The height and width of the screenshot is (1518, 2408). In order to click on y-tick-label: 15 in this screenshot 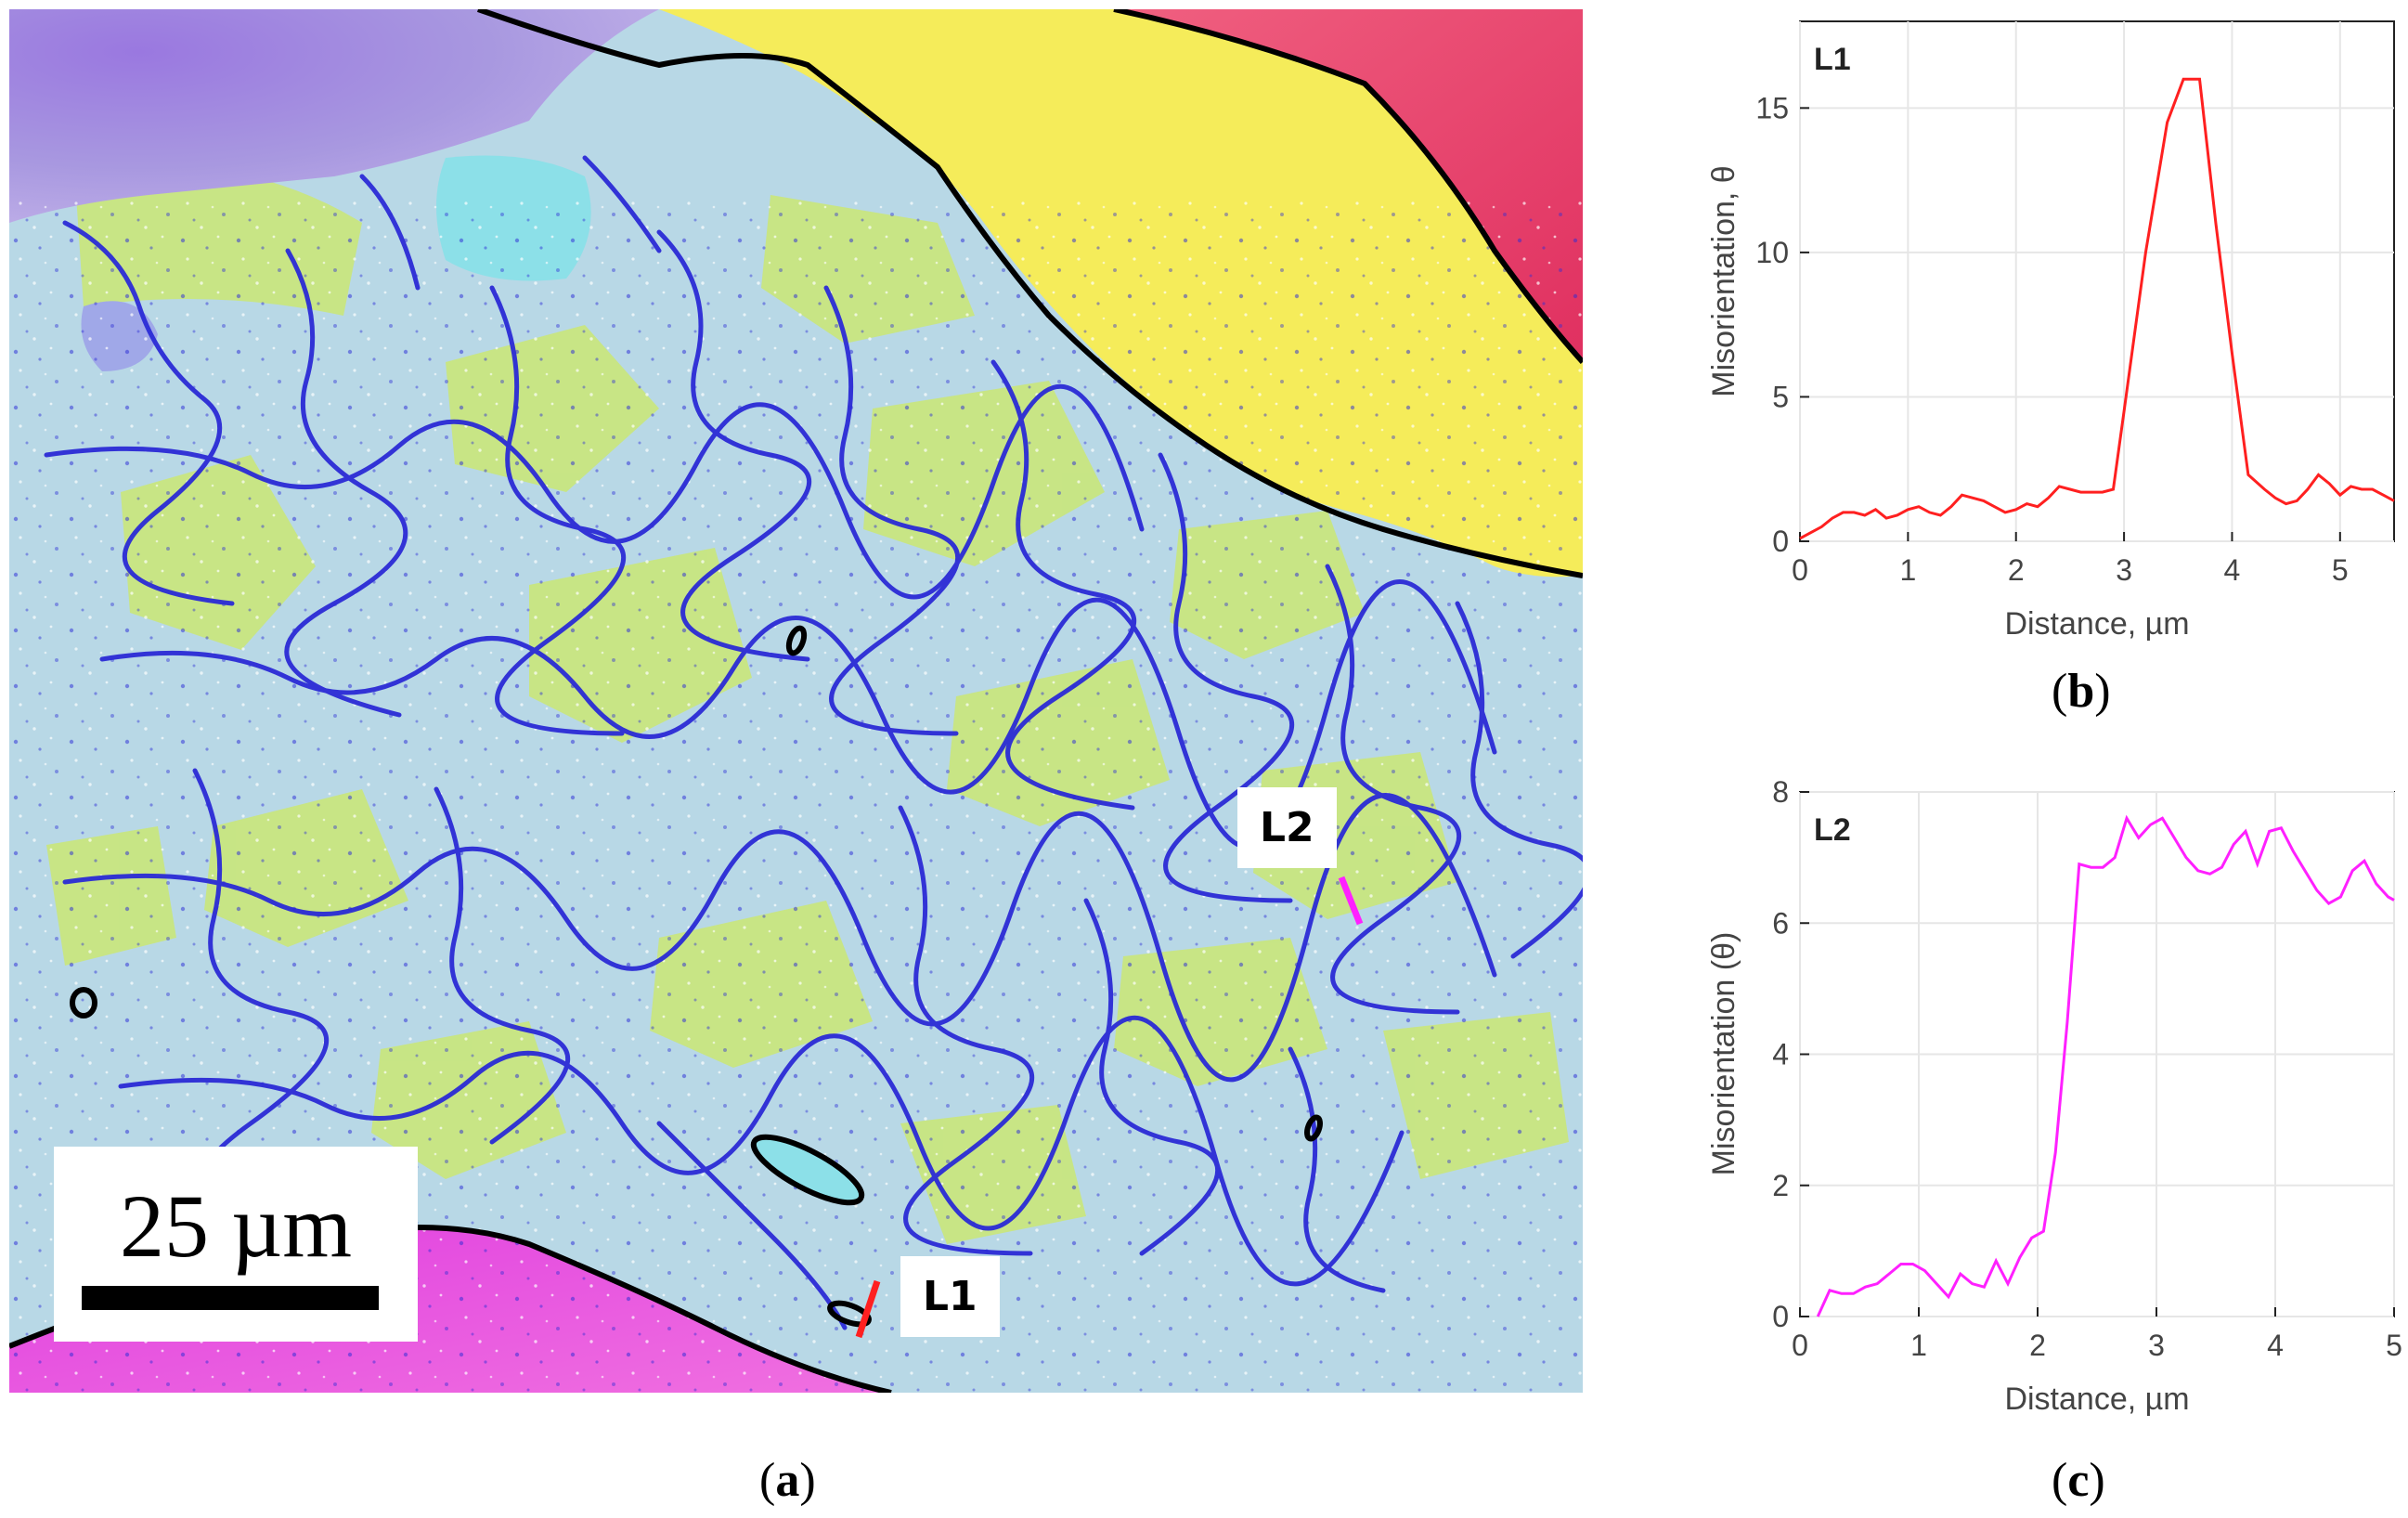, I will do `click(1772, 107)`.